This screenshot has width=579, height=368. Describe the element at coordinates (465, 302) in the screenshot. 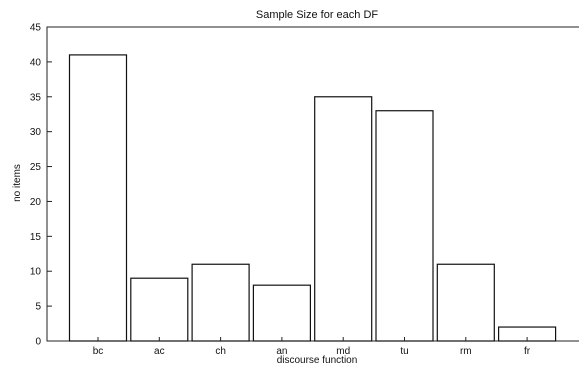

I see `bar-rm` at that location.